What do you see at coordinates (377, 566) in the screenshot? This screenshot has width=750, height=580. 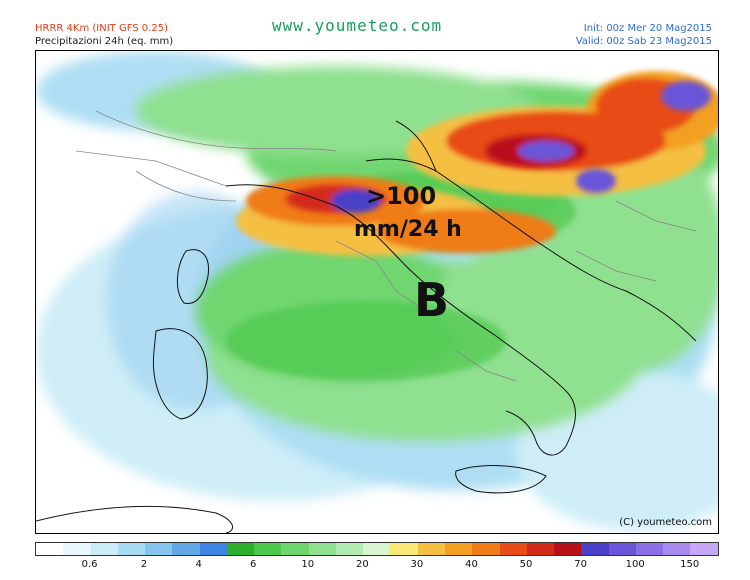 I see `legend-ticks: 0.6 2 4 6 10 20 30 40 50 70 100 150` at bounding box center [377, 566].